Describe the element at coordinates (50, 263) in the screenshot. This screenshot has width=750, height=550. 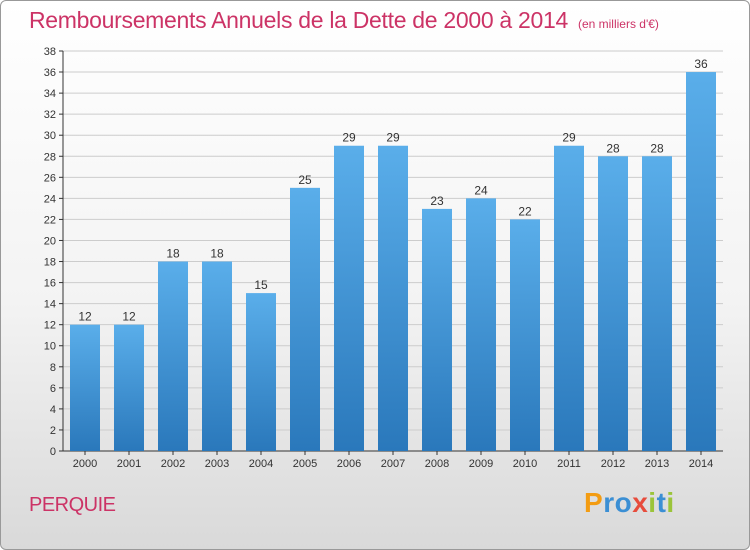
I see `y-tick-label: 18` at that location.